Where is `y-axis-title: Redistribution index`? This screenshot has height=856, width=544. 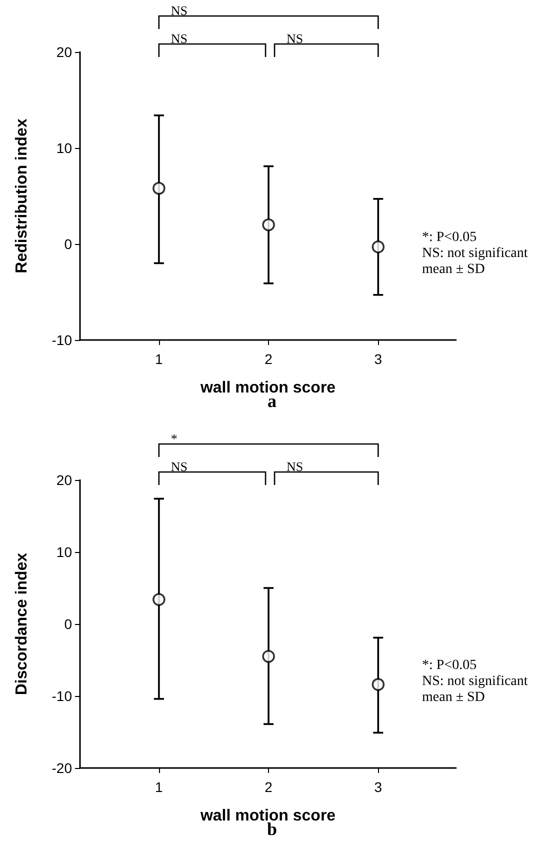
y-axis-title: Redistribution index is located at coordinates (22, 196).